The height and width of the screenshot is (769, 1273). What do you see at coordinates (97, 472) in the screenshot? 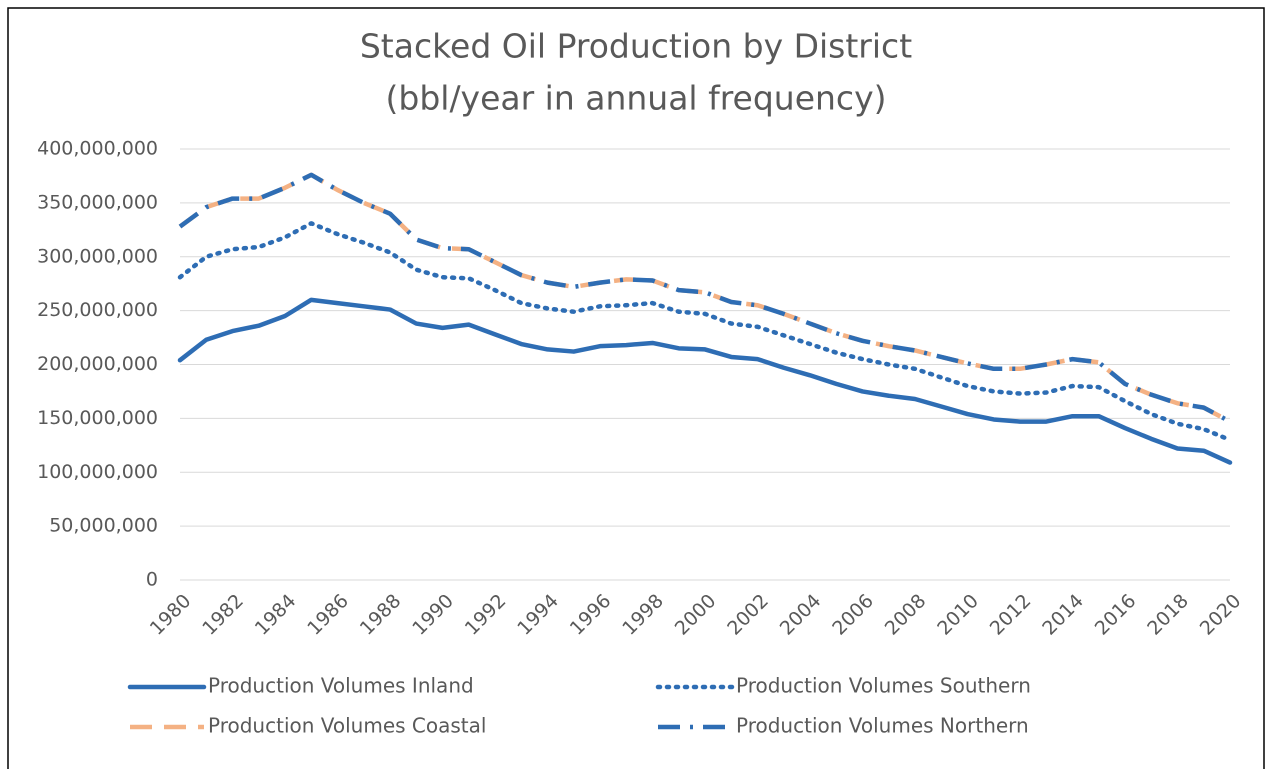
I see `y-tick-label: 100,000,000` at bounding box center [97, 472].